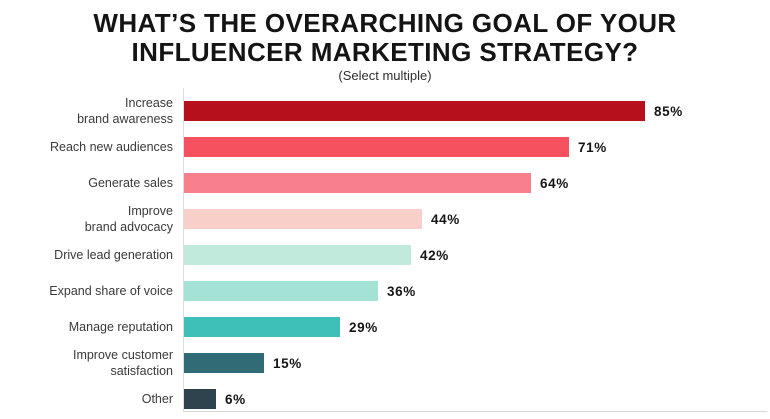 This screenshot has width=770, height=419. I want to click on value-label: 6%, so click(235, 399).